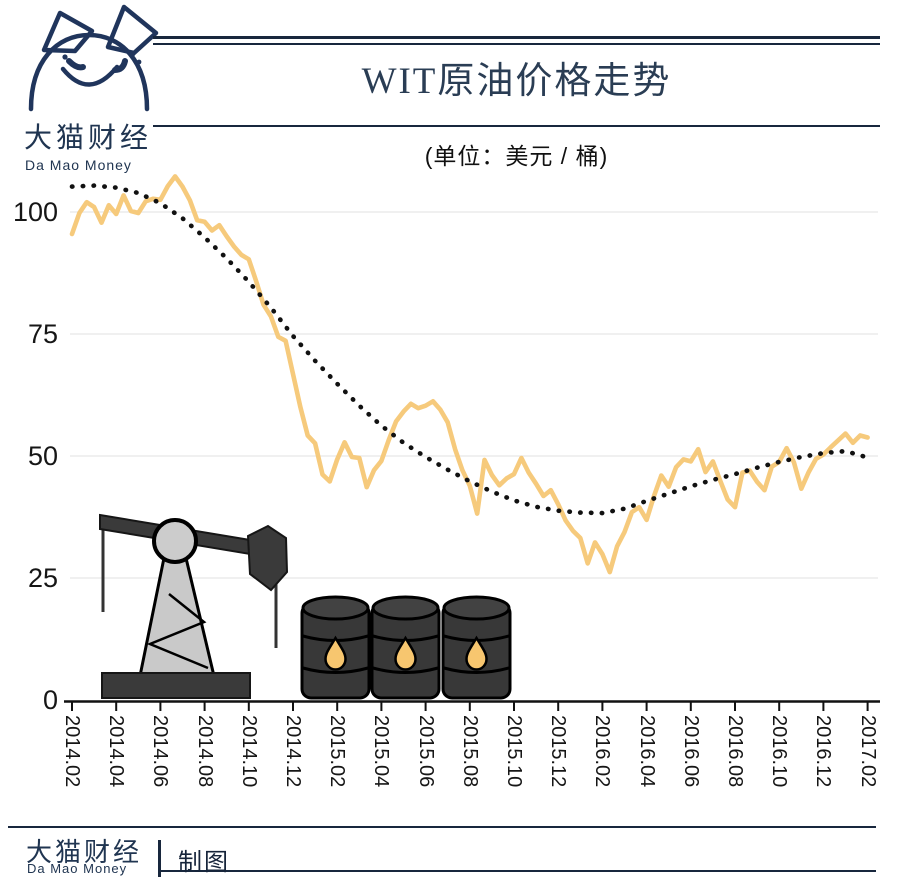  What do you see at coordinates (42, 578) in the screenshot?
I see `y-axis-label: 25` at bounding box center [42, 578].